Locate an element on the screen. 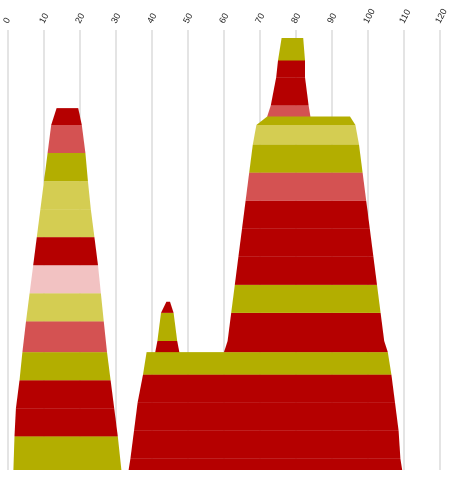 This screenshot has width=452, height=477. x-tick-label-60: 60 is located at coordinates (224, 18).